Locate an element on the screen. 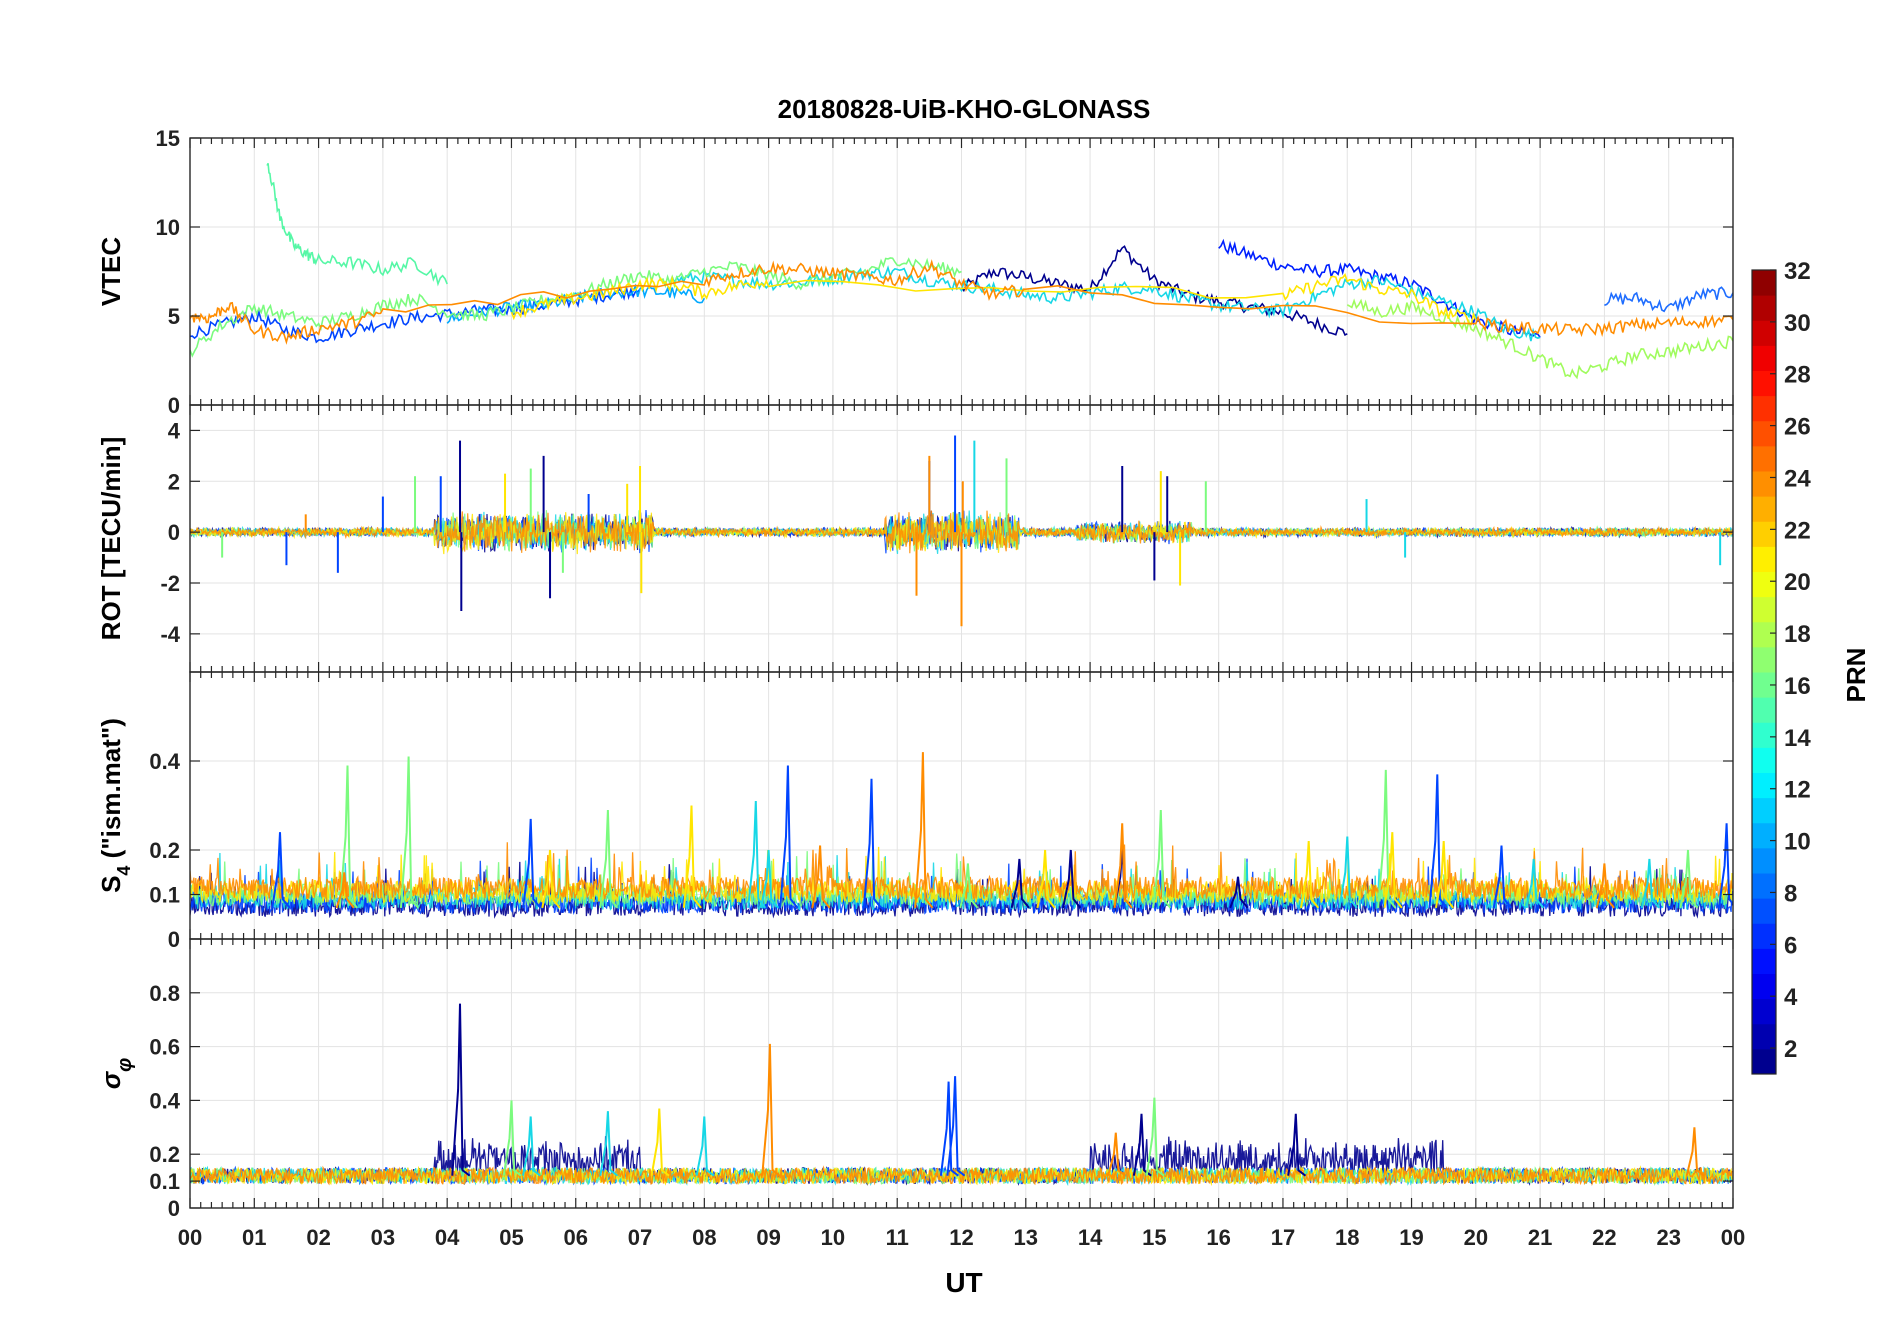  y-axis-label-sigma_phi: σφ is located at coordinates (116, 1073).